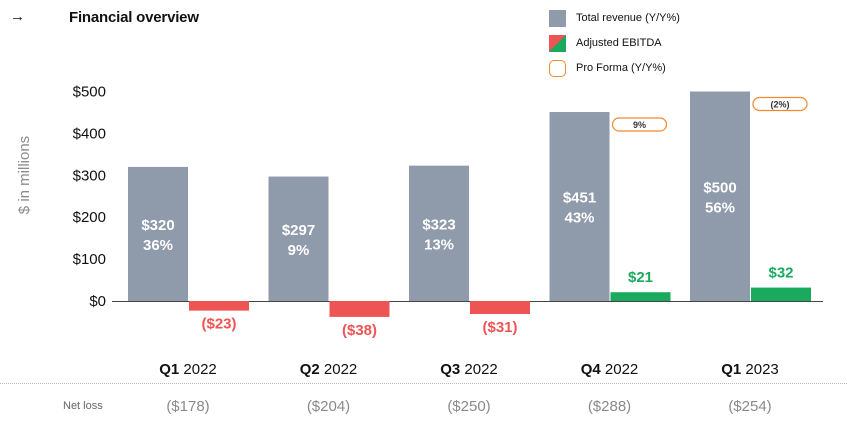 The image size is (847, 425). Describe the element at coordinates (312, 369) in the screenshot. I see `x-category-quarter: Q2` at that location.